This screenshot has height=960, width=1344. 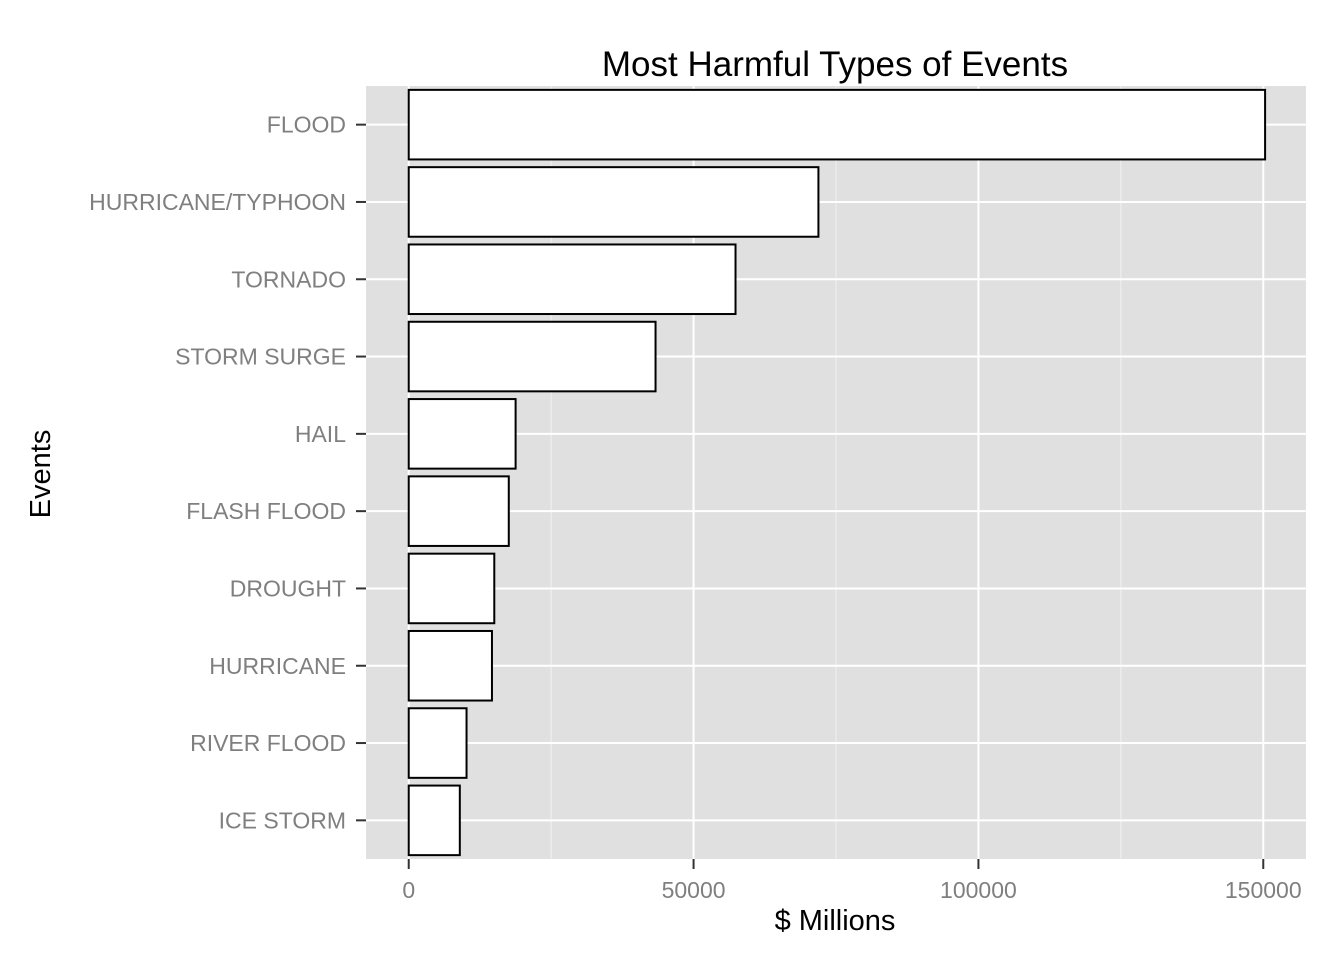 I want to click on x-tick-label: 50000, so click(x=694, y=890).